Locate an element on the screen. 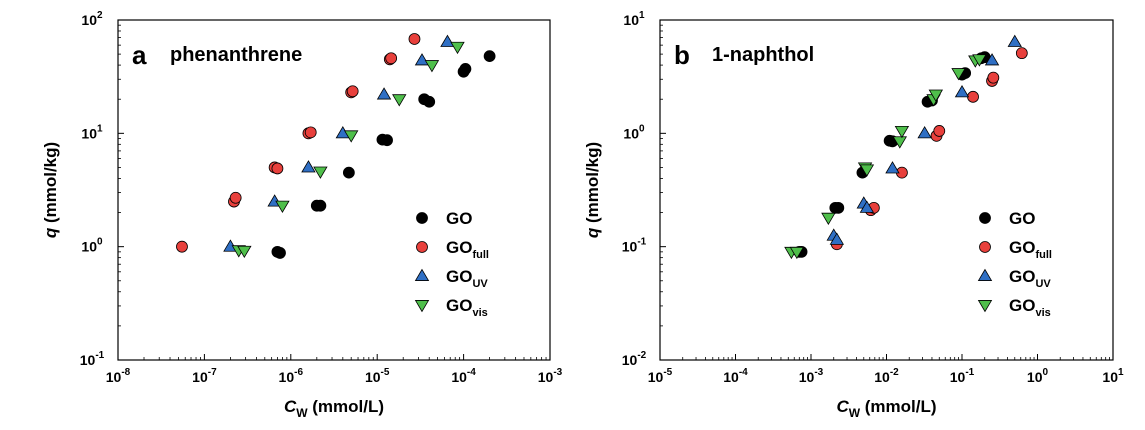 This screenshot has width=1145, height=430. legend-label: GOUV is located at coordinates (467, 278).